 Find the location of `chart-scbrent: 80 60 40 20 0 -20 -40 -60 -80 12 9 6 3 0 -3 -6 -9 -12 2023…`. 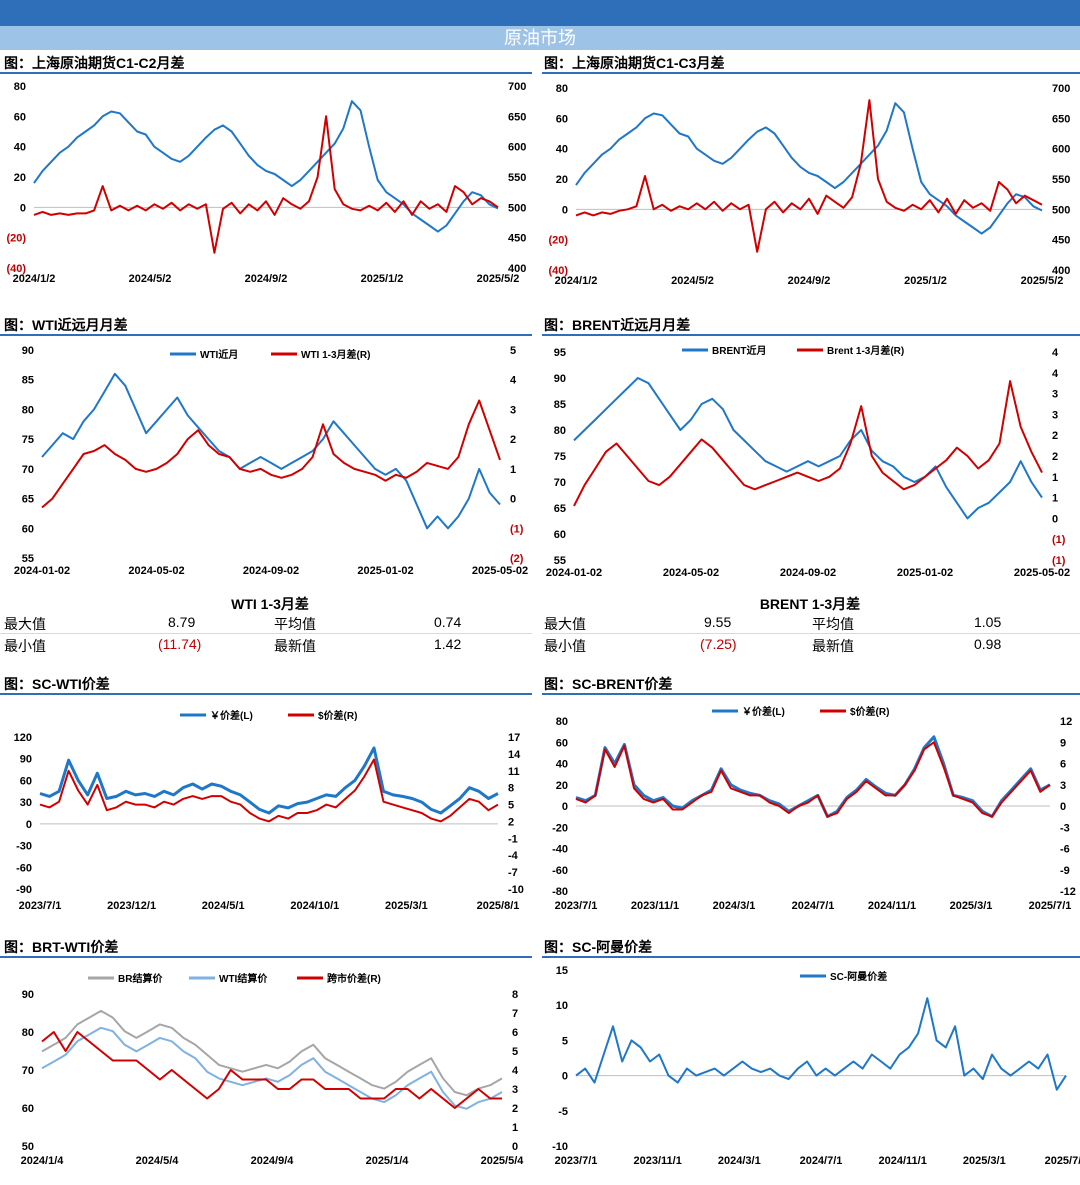

chart-scbrent: 80 60 40 20 0 -20 -40 -60 -80 12 9 6 3 0 -3 -6 -9 -12 2023… is located at coordinates (814, 808).